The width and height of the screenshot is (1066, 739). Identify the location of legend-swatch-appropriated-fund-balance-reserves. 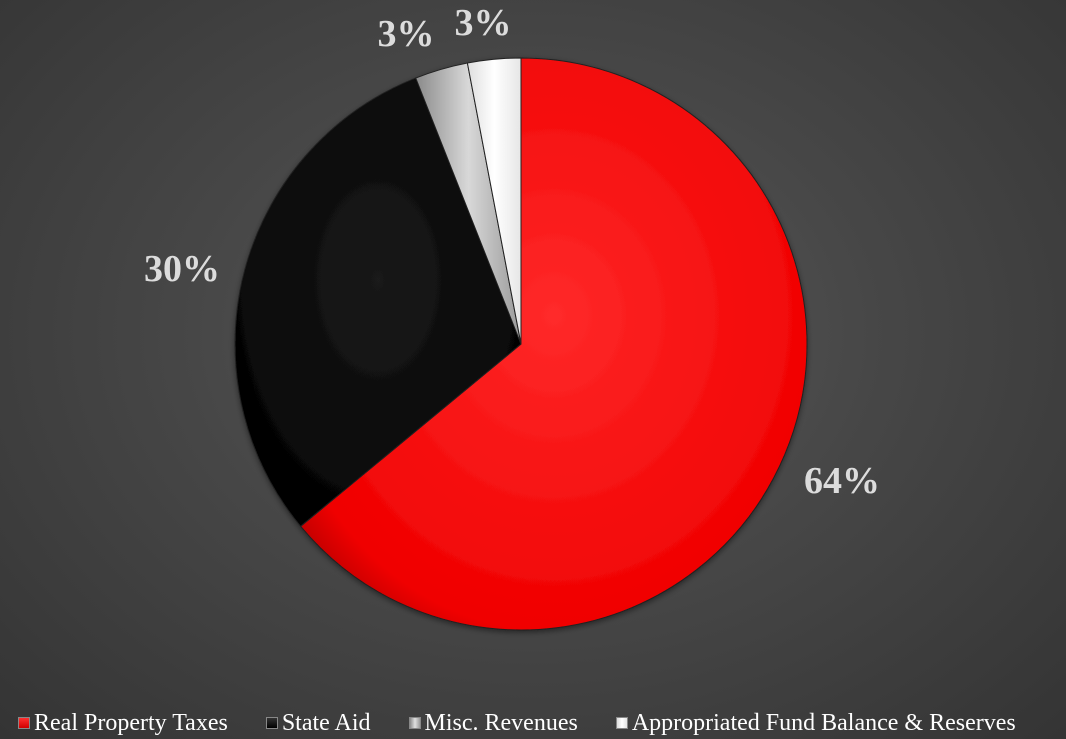
(621, 723).